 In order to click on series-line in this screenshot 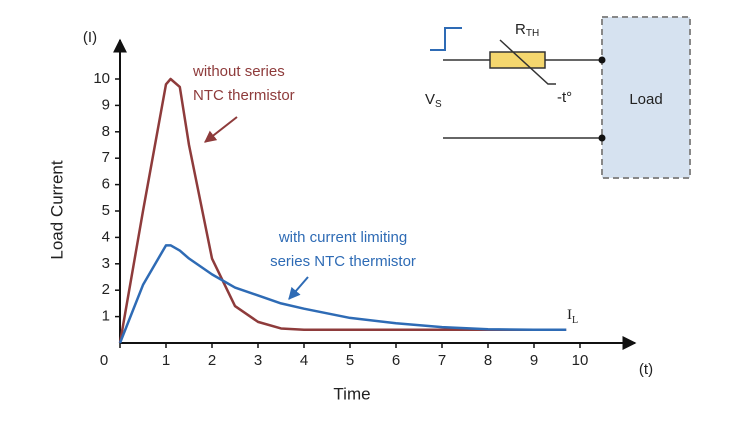, I will do `click(342, 294)`.